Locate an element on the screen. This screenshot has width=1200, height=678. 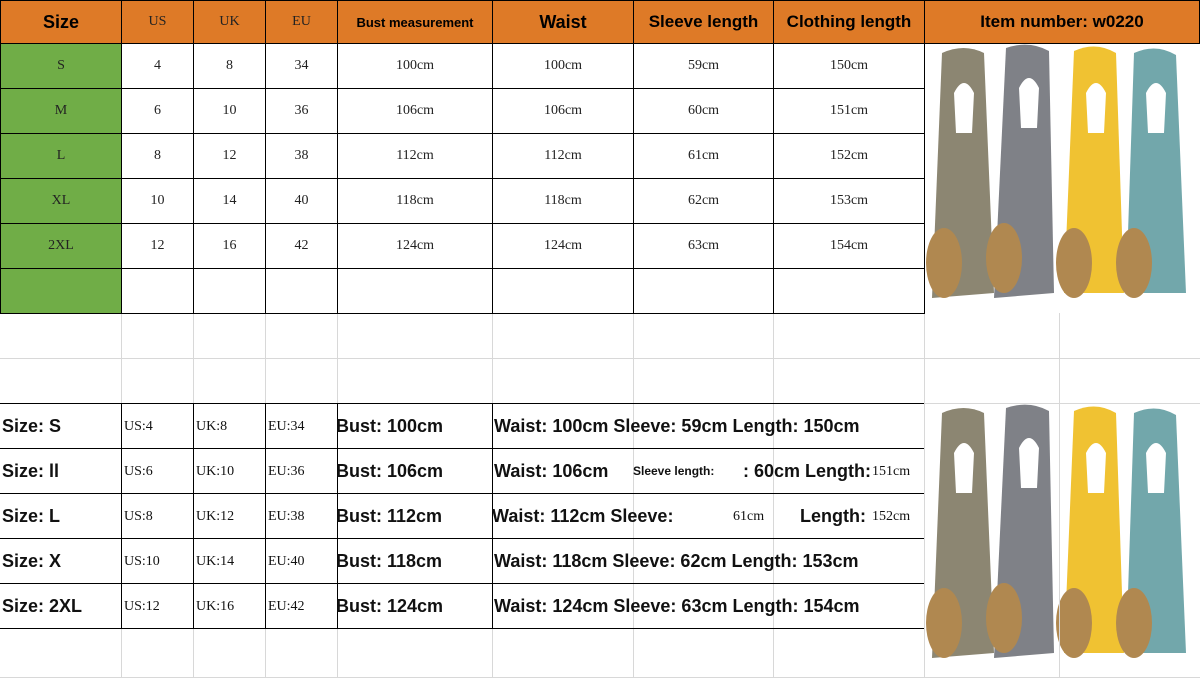
summary-text: Bust: 112cm is located at coordinates (389, 516).